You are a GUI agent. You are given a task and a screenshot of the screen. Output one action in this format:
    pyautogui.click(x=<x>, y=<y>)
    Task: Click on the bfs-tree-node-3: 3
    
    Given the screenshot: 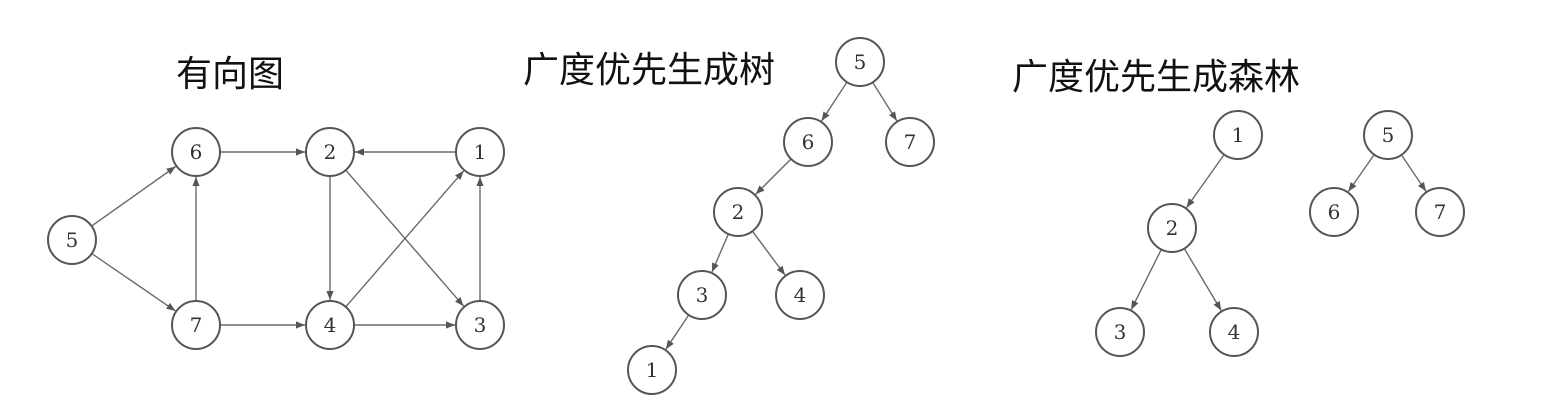 What is the action you would take?
    pyautogui.click(x=702, y=295)
    